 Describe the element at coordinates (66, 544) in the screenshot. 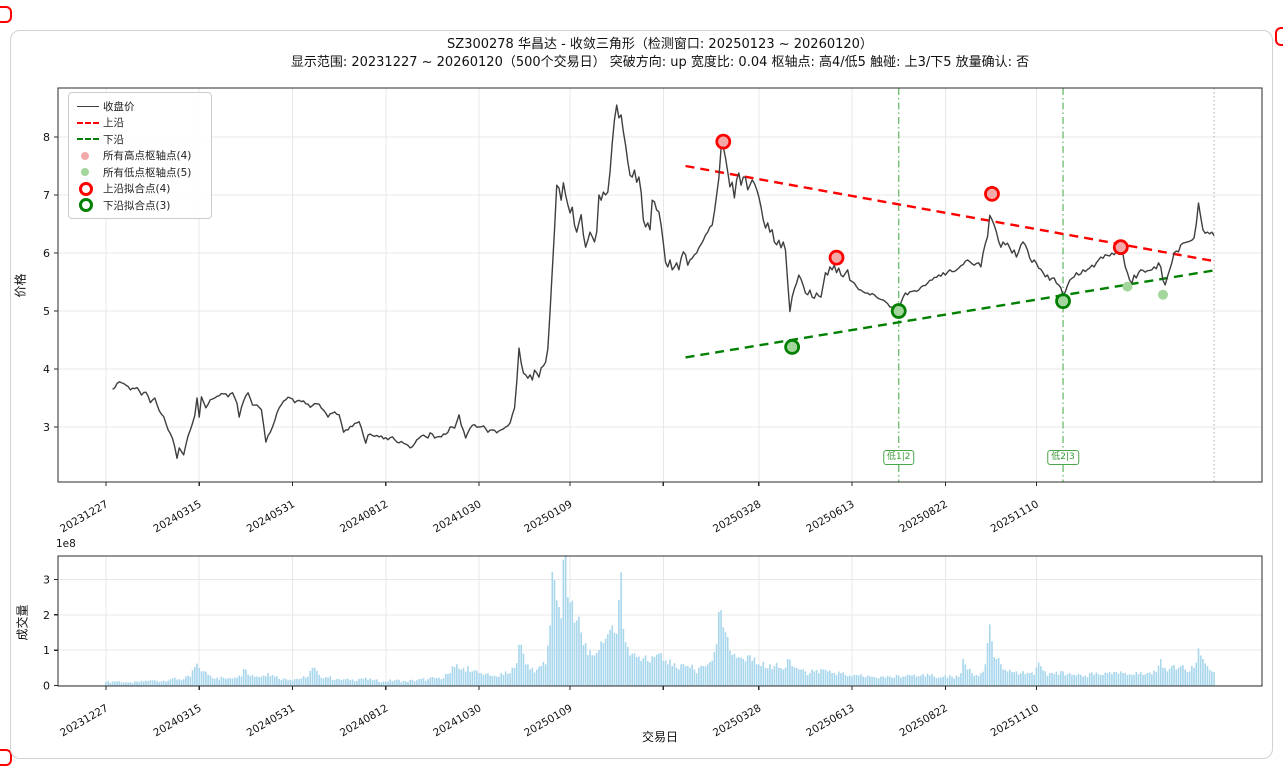

I see `volume-scale-offset-label: 1e8` at that location.